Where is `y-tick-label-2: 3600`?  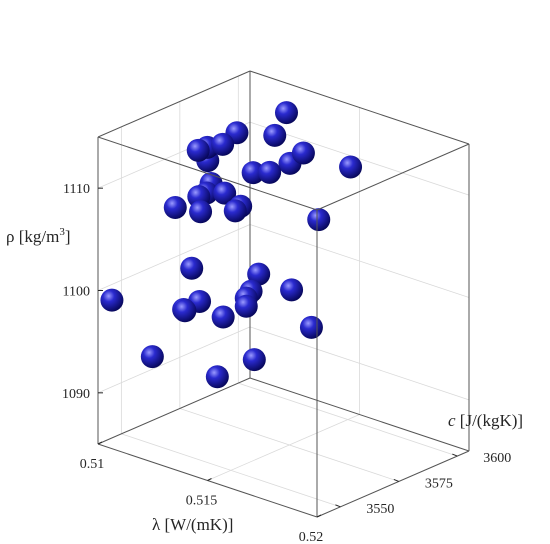
y-tick-label-2: 3600 is located at coordinates (497, 458).